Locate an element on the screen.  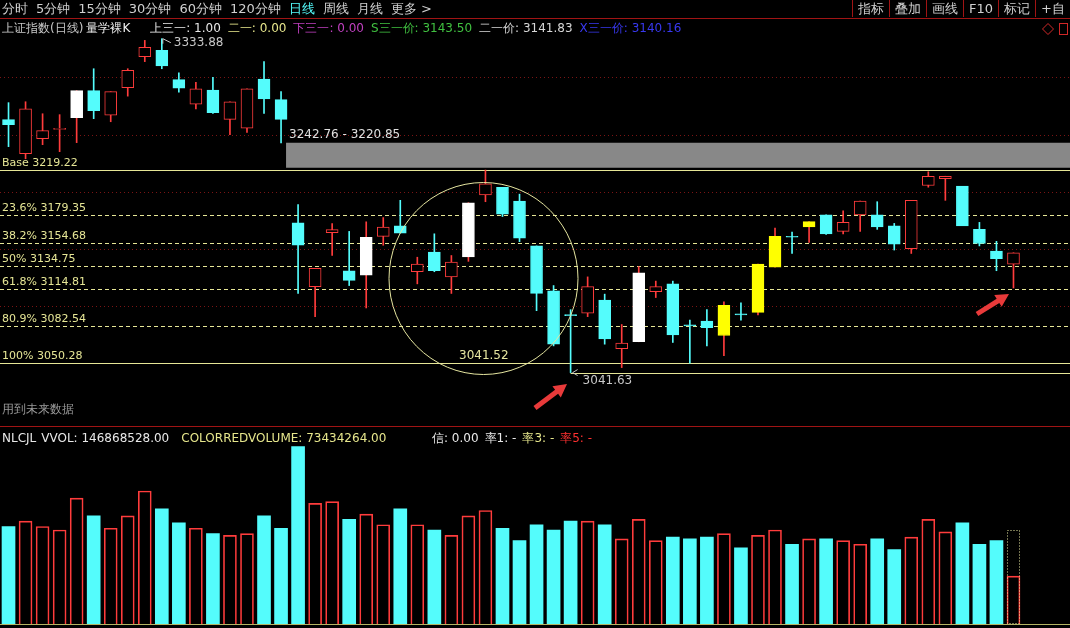
text: 120分钟 is located at coordinates (255, 8).